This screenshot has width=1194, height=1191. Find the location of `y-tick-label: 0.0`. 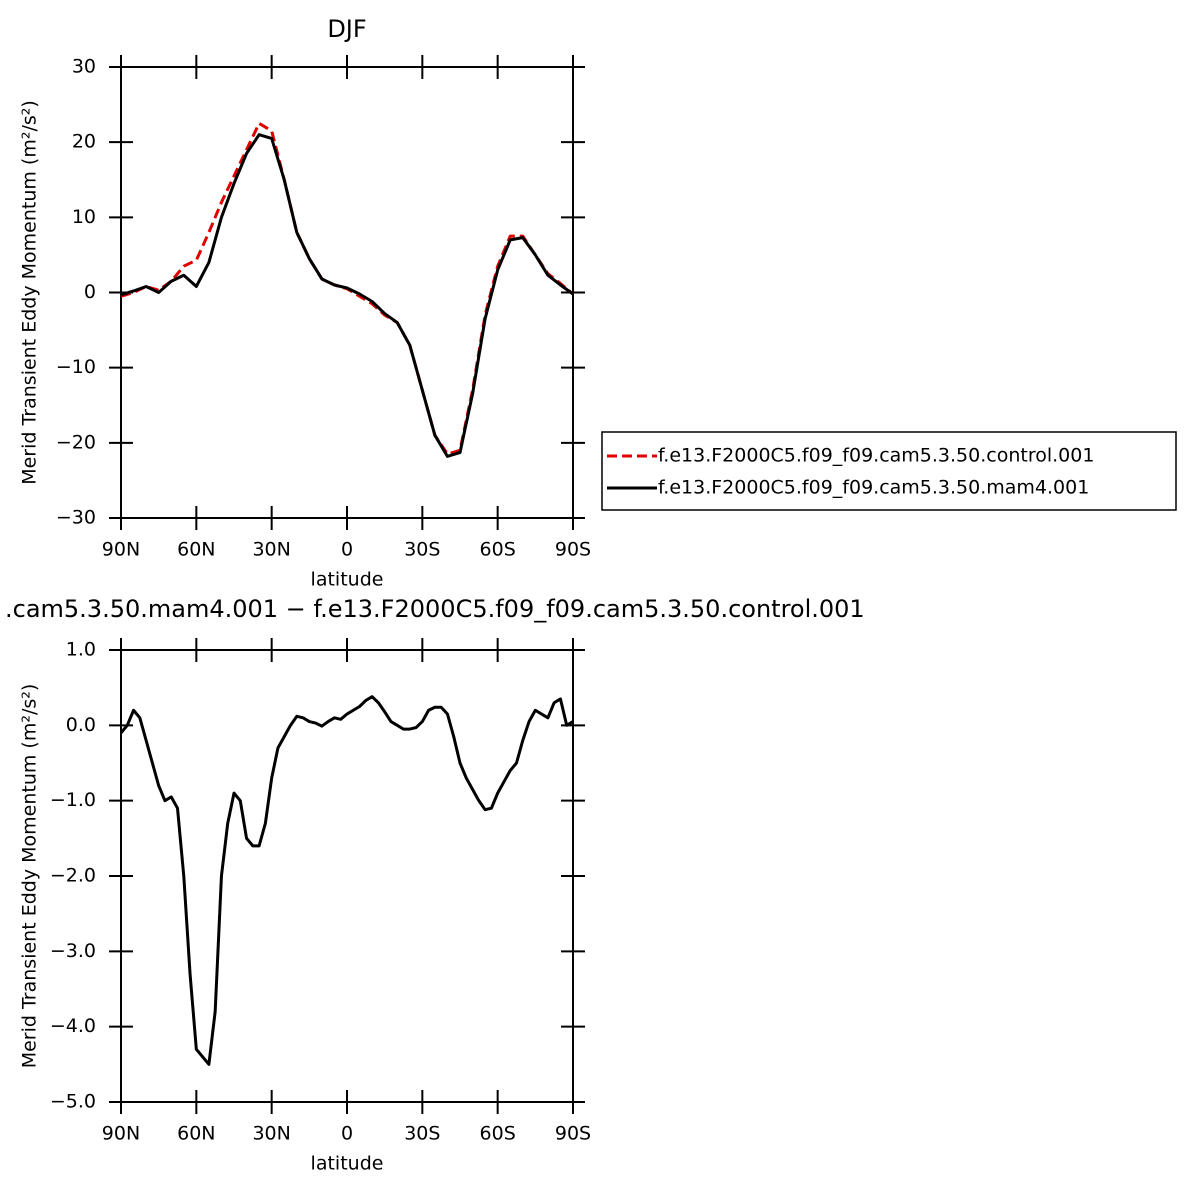

y-tick-label: 0.0 is located at coordinates (81, 725).